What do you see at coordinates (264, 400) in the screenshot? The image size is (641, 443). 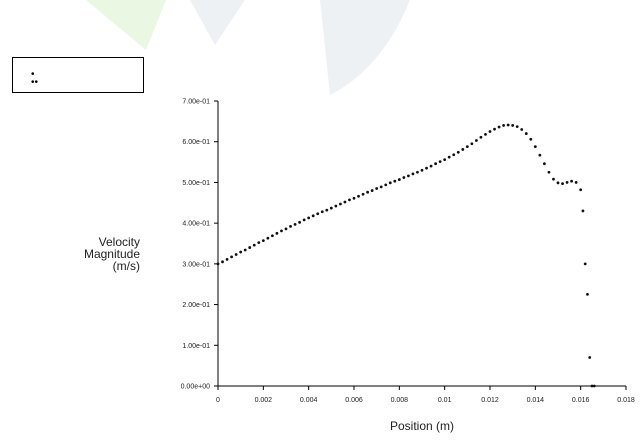 I see `x-tick-label: 0.002` at bounding box center [264, 400].